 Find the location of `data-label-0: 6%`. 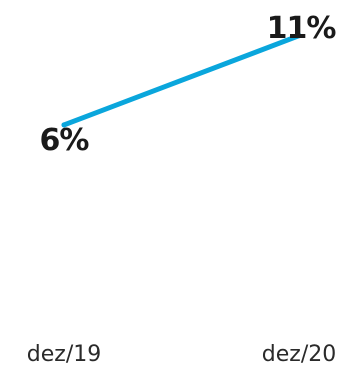

data-label-0: 6% is located at coordinates (65, 140).